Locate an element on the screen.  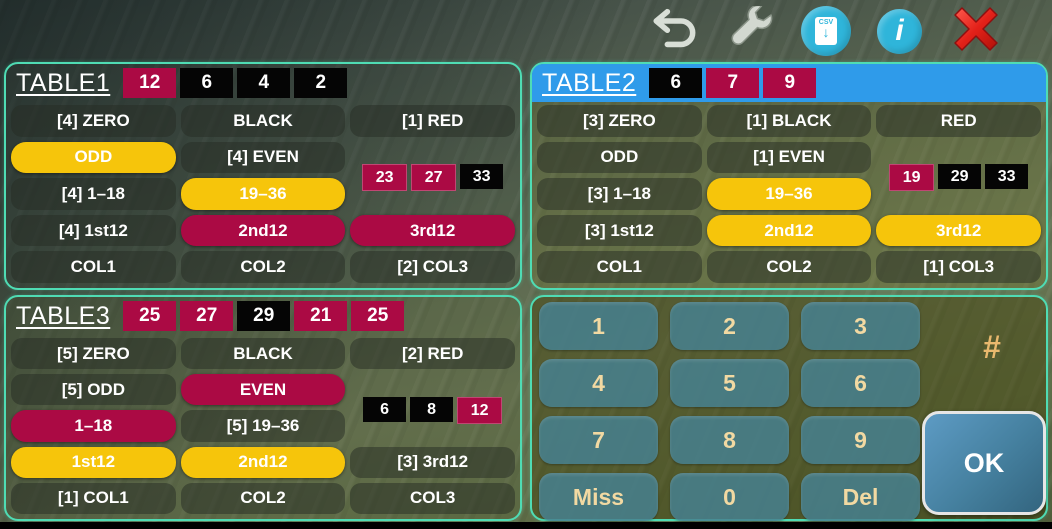
undo-icon is located at coordinates (676, 31).